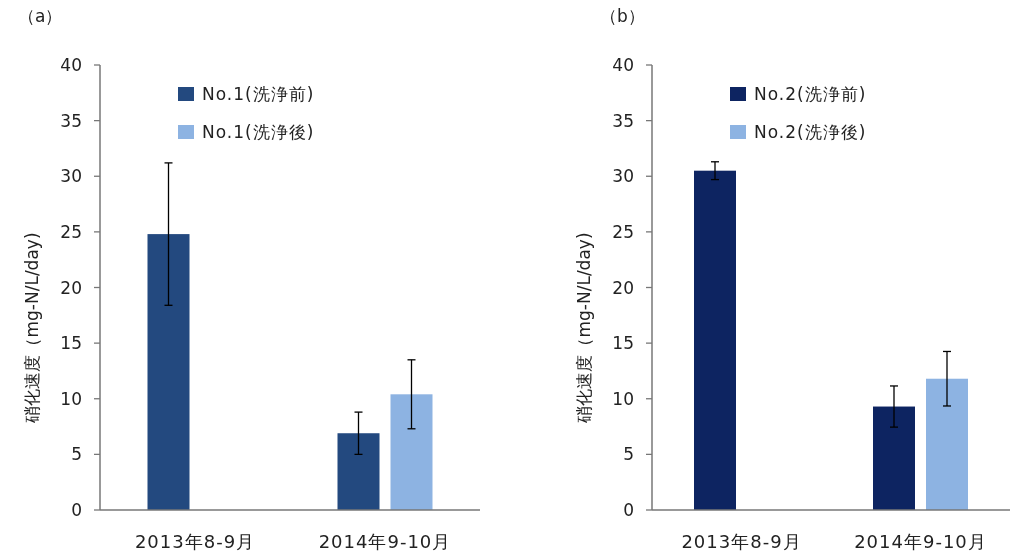 The image size is (1014, 557). Describe the element at coordinates (40, 16) in the screenshot. I see `chart-title: （a）` at that location.